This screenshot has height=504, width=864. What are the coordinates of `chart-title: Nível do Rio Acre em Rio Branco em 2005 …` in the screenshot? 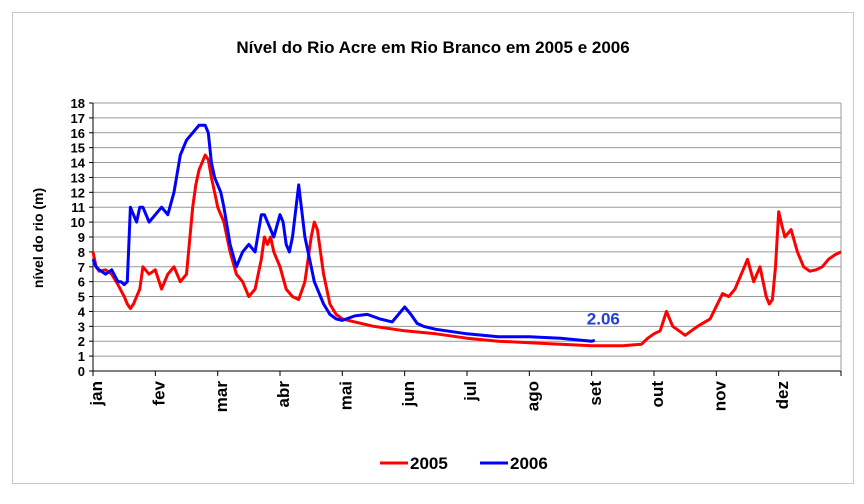 It's located at (432, 47).